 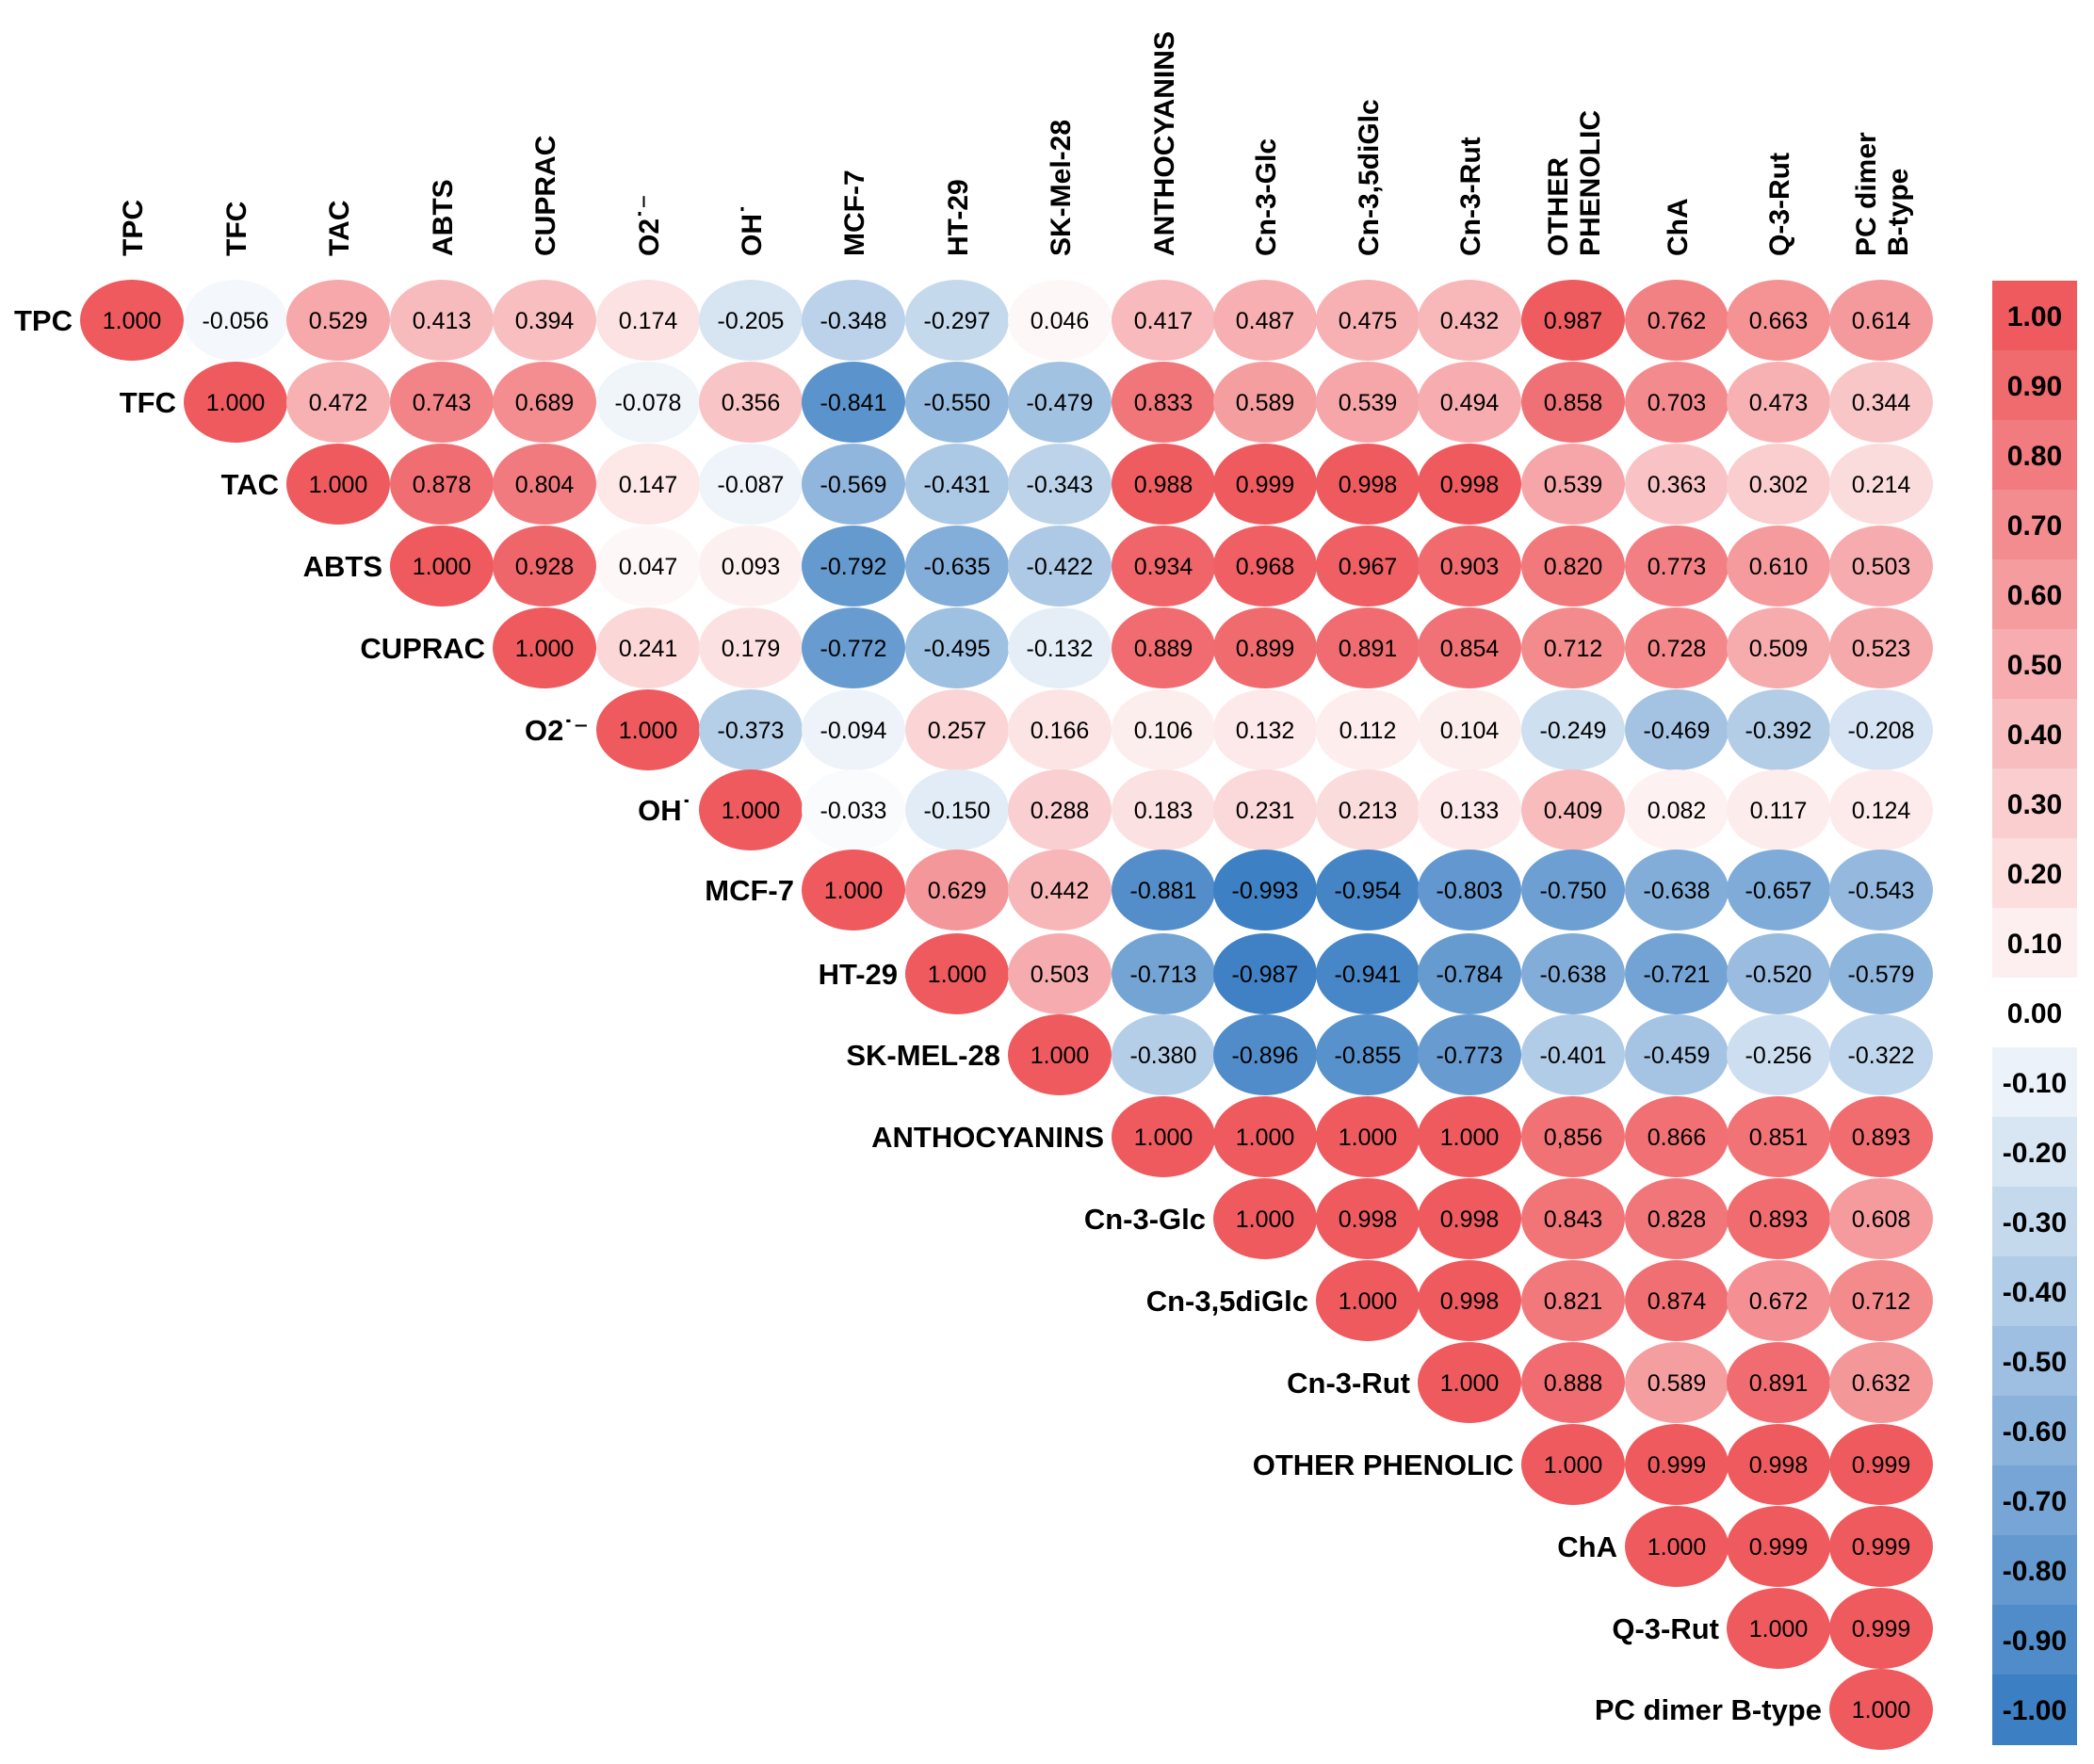 What do you see at coordinates (1677, 1465) in the screenshot?
I see `cell-value: 0.999` at bounding box center [1677, 1465].